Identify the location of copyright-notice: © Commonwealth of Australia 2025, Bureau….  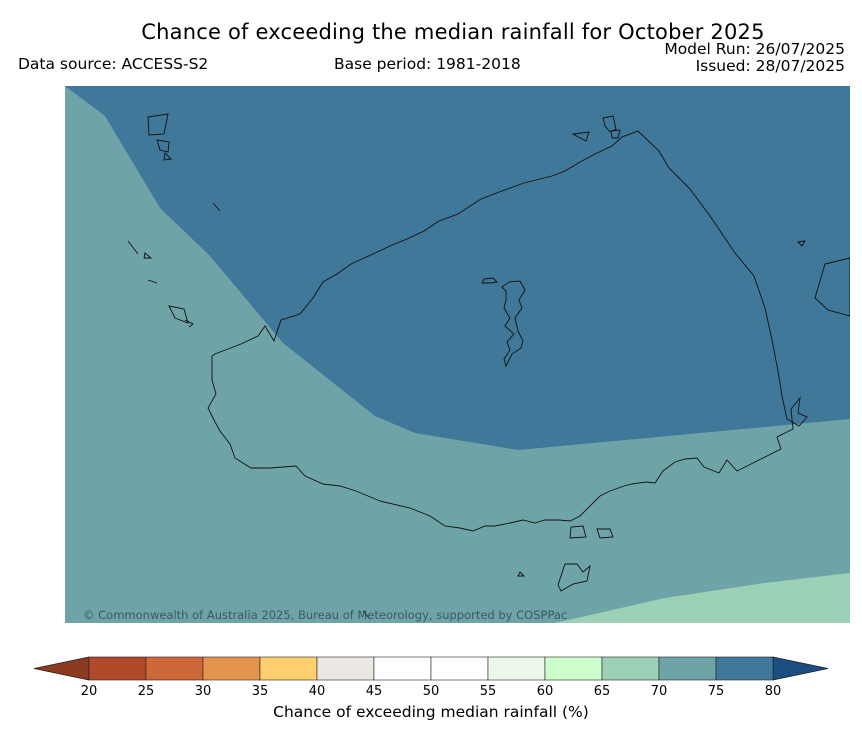
(325, 615).